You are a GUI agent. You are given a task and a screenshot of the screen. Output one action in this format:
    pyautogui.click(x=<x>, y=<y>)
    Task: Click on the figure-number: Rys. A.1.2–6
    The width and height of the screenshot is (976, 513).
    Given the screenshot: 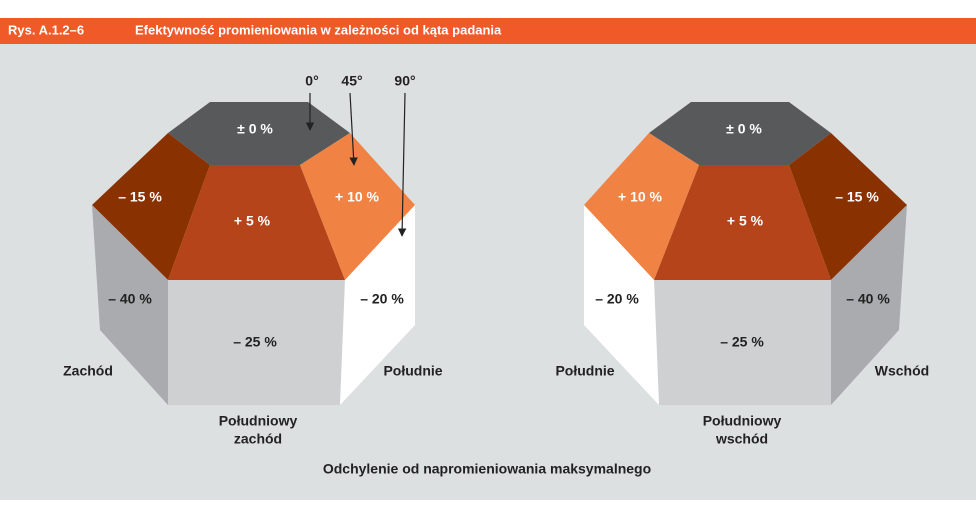 What is the action you would take?
    pyautogui.click(x=46, y=29)
    